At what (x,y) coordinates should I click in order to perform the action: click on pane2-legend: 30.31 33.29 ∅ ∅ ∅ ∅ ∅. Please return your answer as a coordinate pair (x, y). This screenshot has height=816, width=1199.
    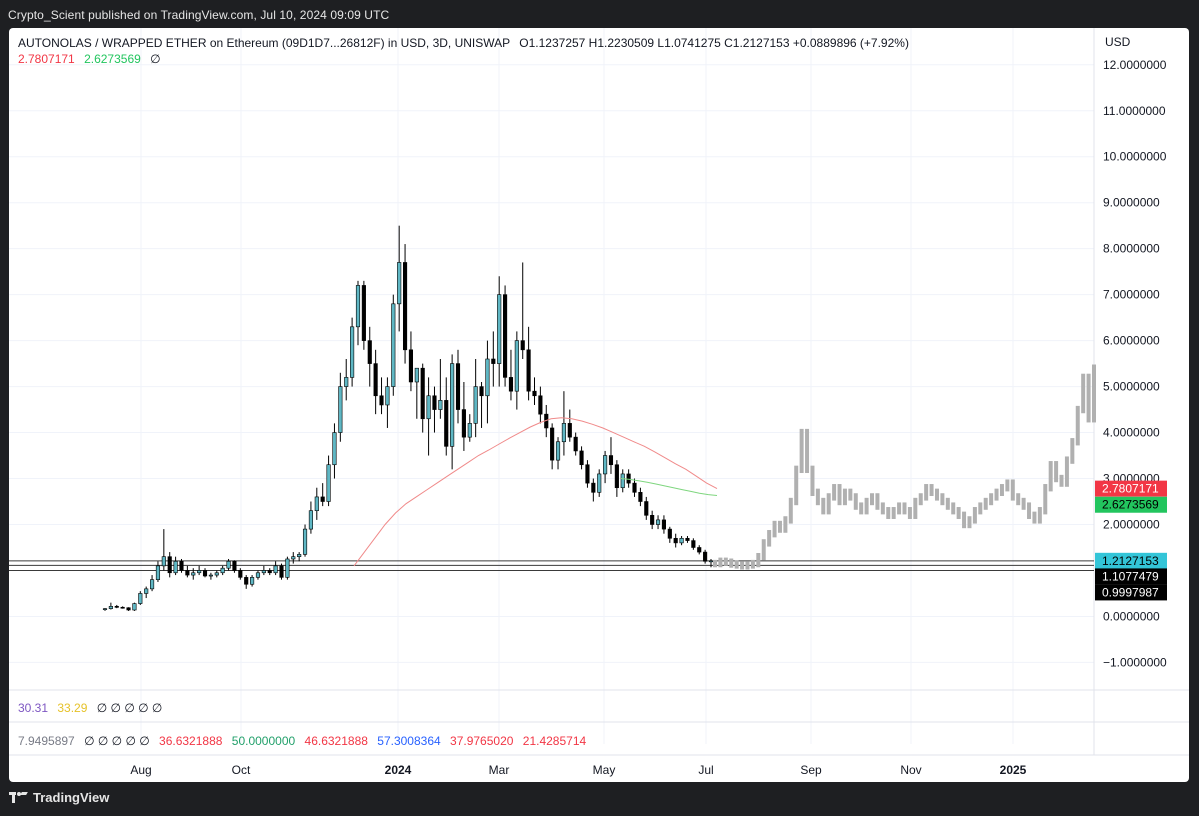
    Looking at the image, I should click on (90, 708).